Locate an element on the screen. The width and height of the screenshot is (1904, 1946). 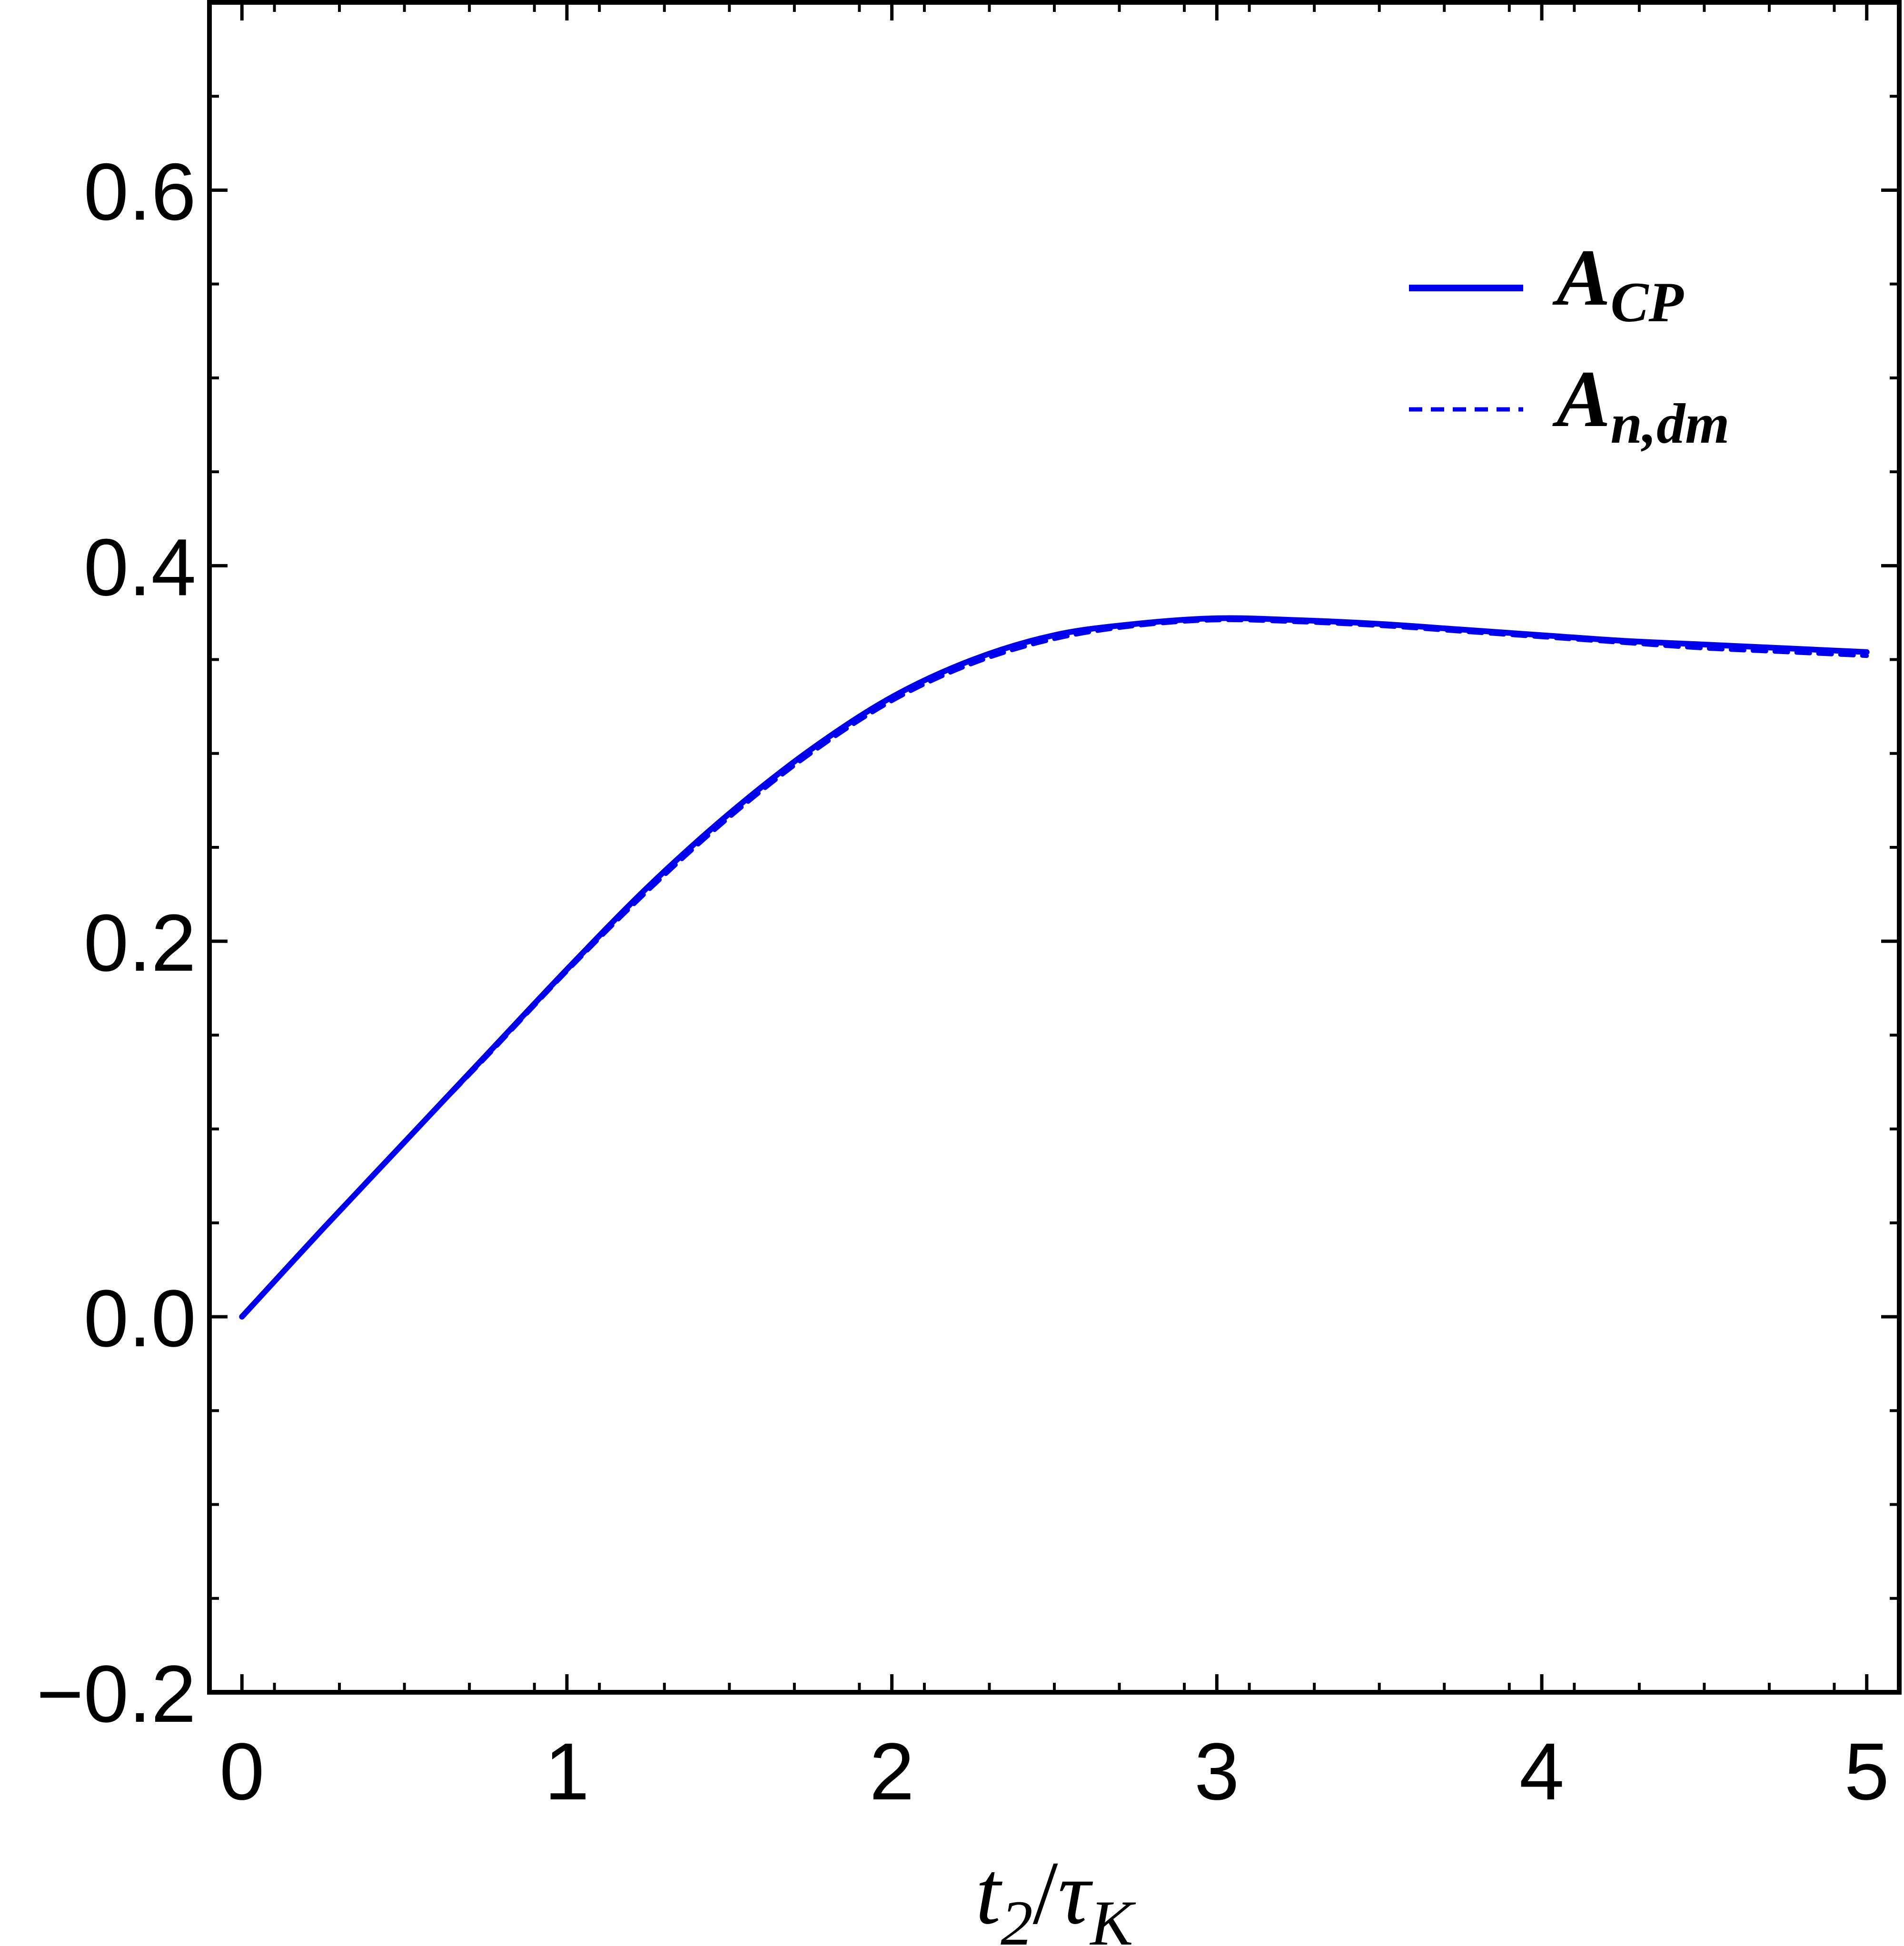
x-tick-label: 5 is located at coordinates (1866, 1772).